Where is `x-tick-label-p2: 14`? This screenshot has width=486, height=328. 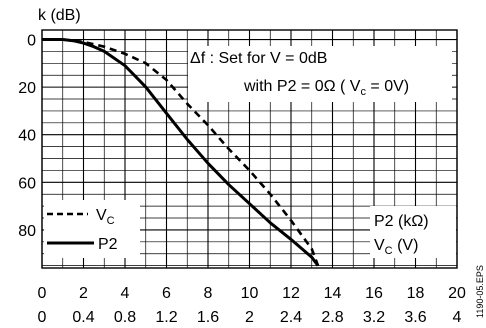
x-tick-label-p2: 14 is located at coordinates (333, 293).